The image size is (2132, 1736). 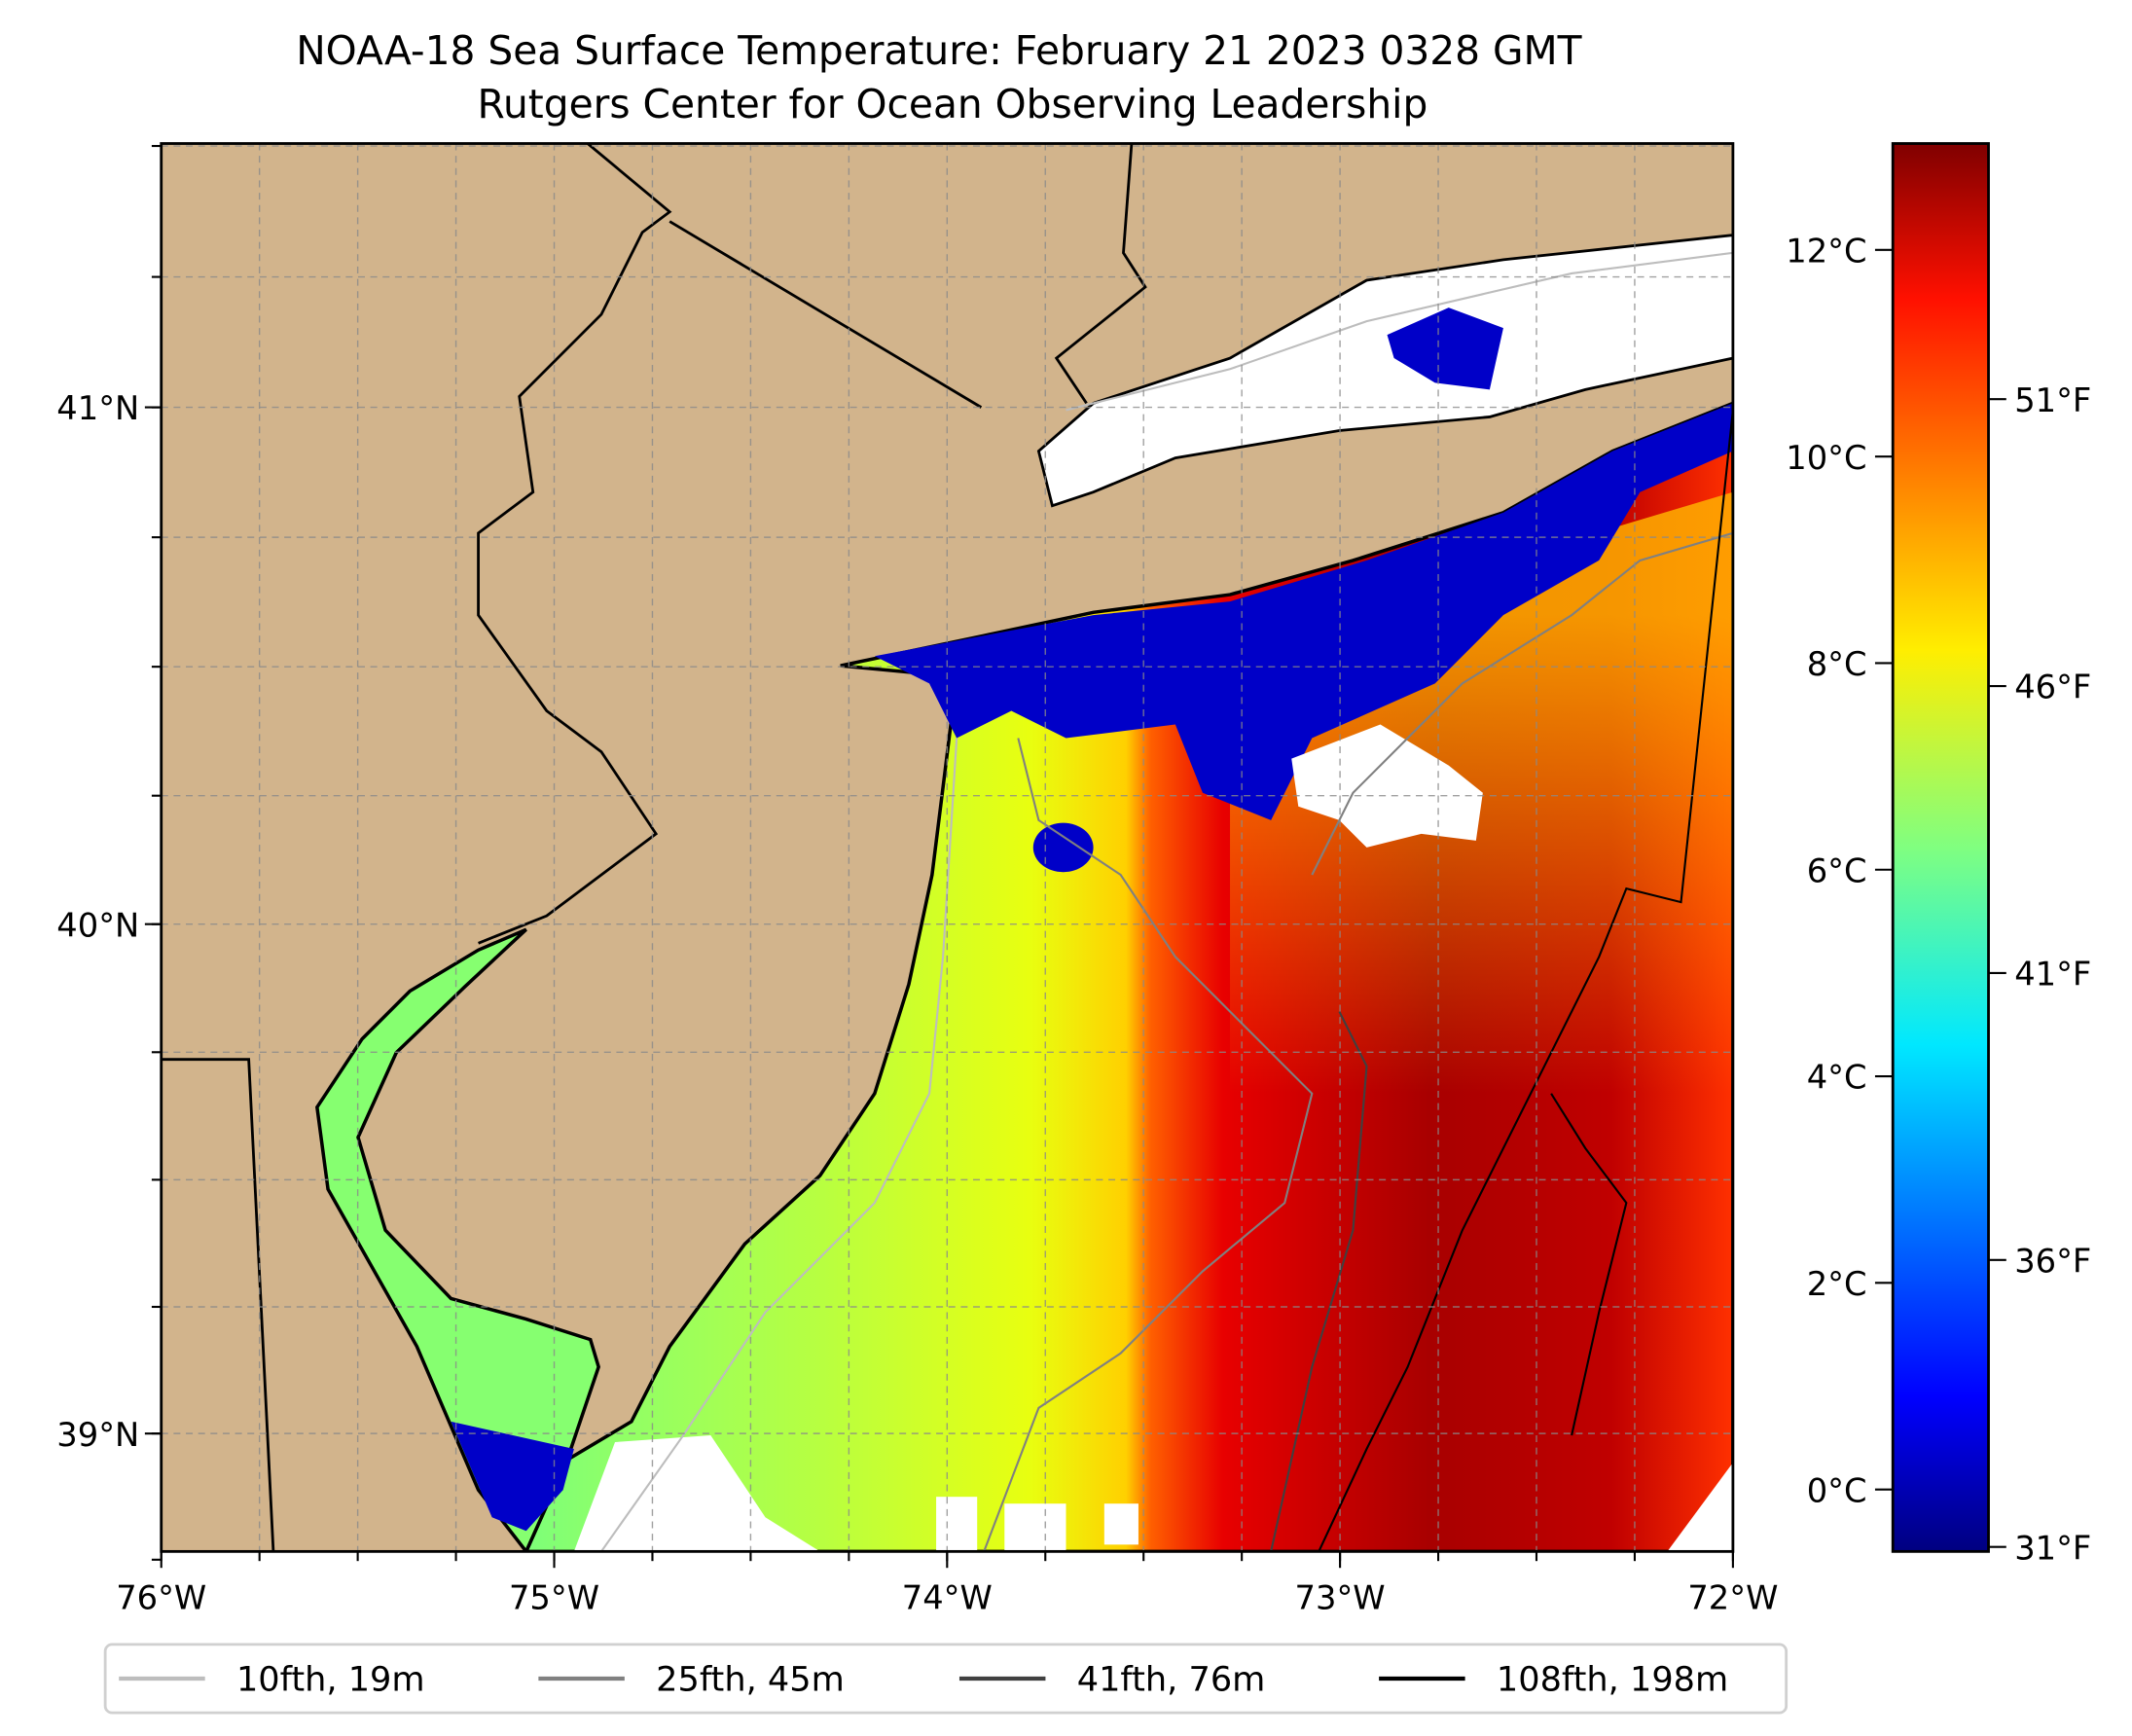 I want to click on lon-tick-label: 74°W, so click(x=948, y=1597).